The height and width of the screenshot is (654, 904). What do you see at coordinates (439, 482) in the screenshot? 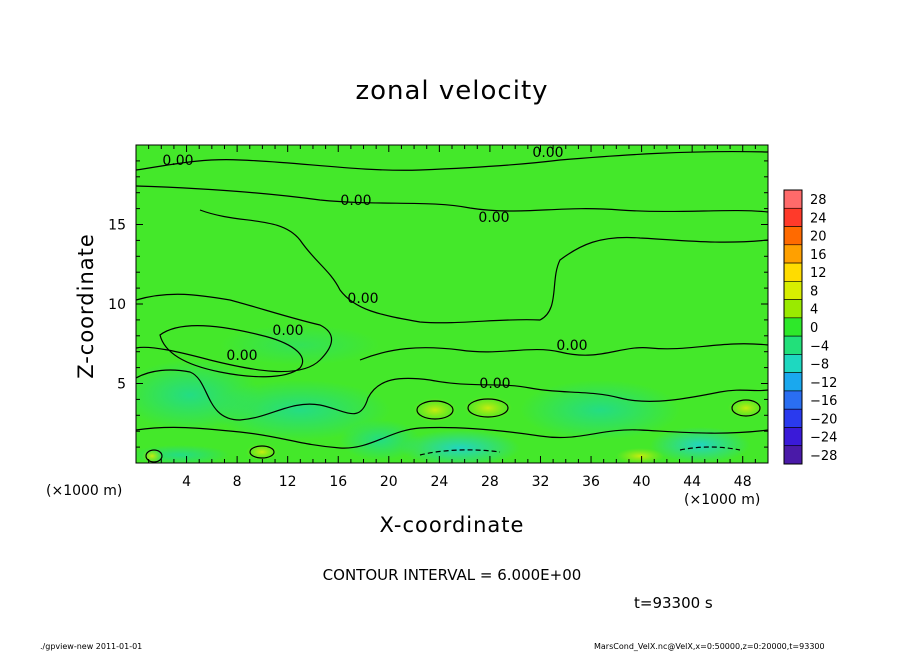
I see `x-tick-label: 24` at bounding box center [439, 482].